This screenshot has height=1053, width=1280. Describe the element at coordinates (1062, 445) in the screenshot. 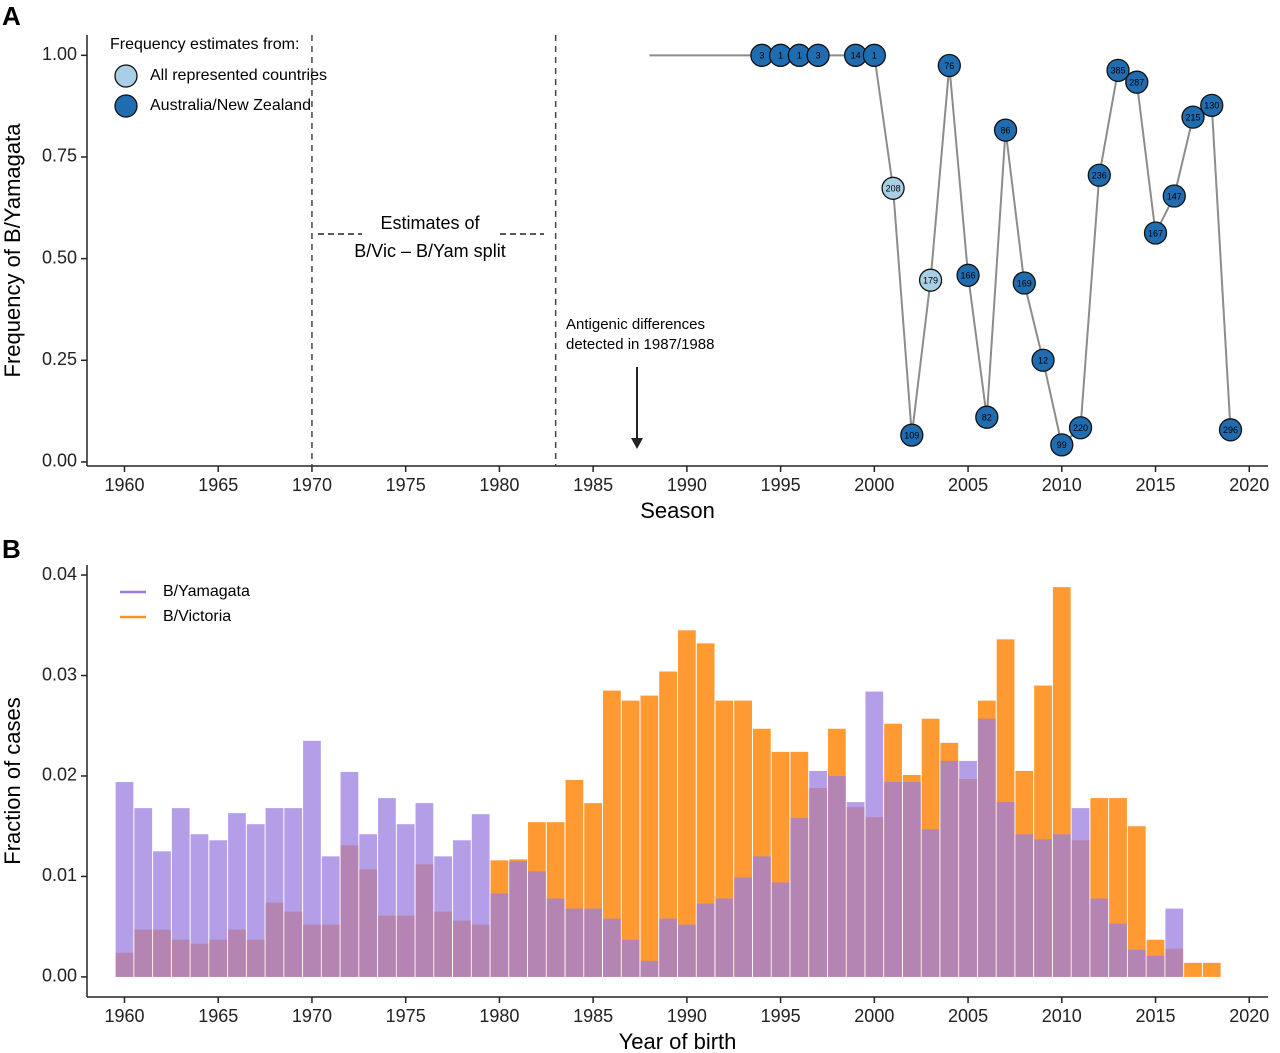

I see `point-label: 99` at that location.